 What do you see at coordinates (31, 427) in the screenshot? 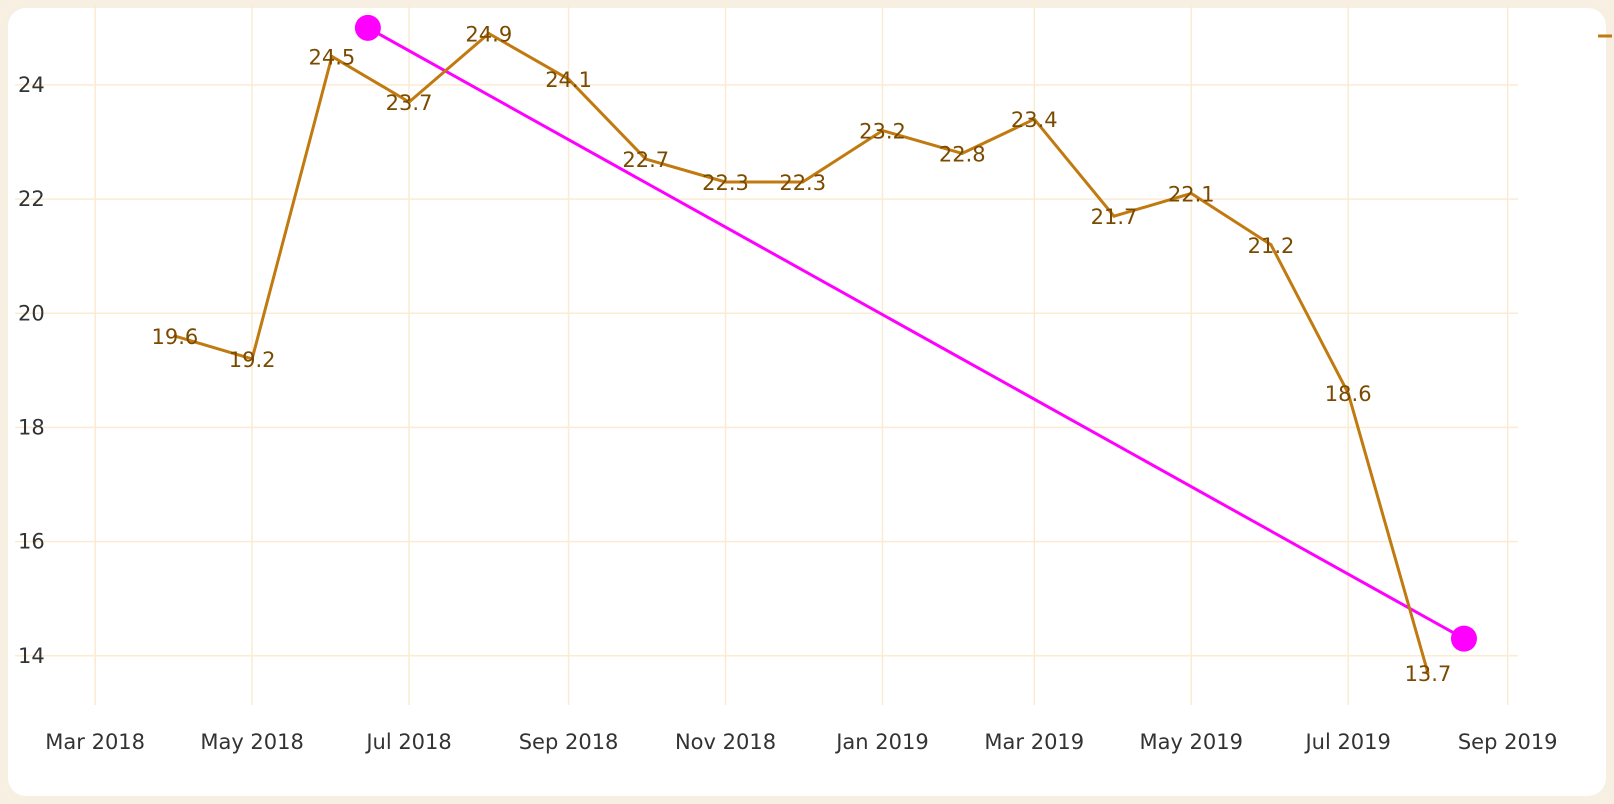
I see `y-tick-label: 18` at bounding box center [31, 427].